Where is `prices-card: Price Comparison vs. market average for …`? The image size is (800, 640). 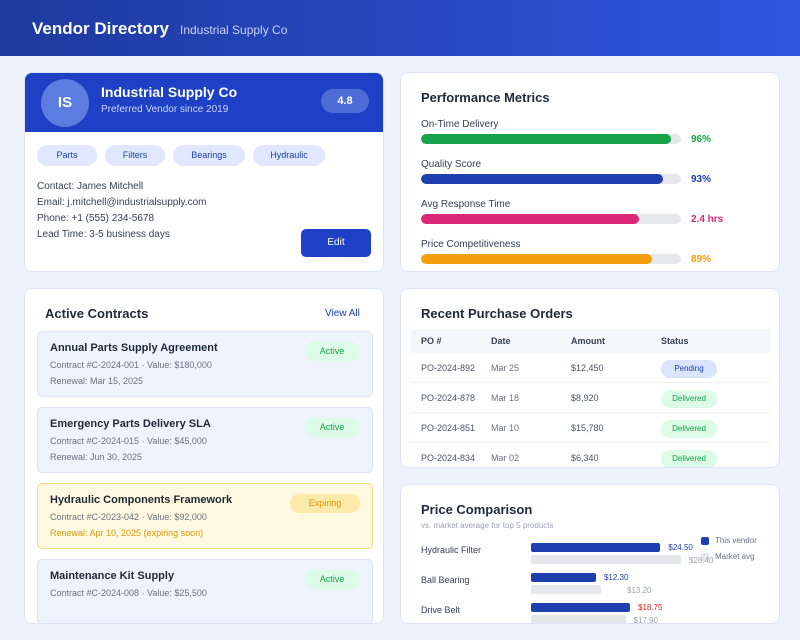 prices-card: Price Comparison vs. market average for … is located at coordinates (590, 554).